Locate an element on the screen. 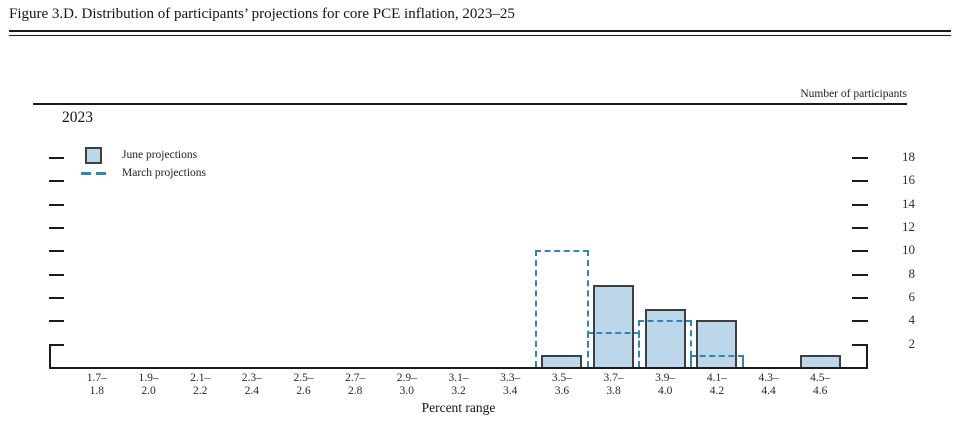 The width and height of the screenshot is (960, 443). legend: June projections March projections is located at coordinates (143, 164).